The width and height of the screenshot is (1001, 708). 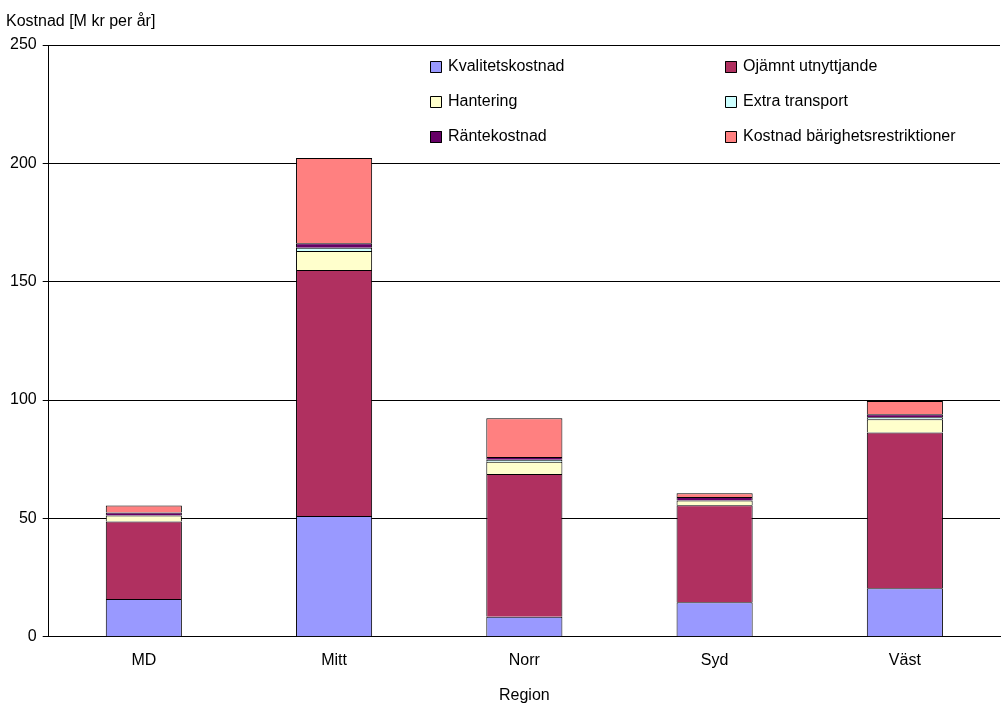 I want to click on legend-label: Kvalitetskostnad, so click(x=506, y=66).